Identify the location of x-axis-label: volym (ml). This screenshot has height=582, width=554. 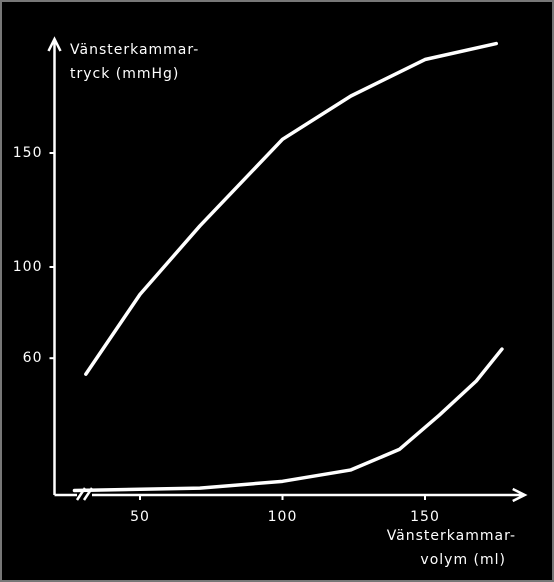
(463, 560).